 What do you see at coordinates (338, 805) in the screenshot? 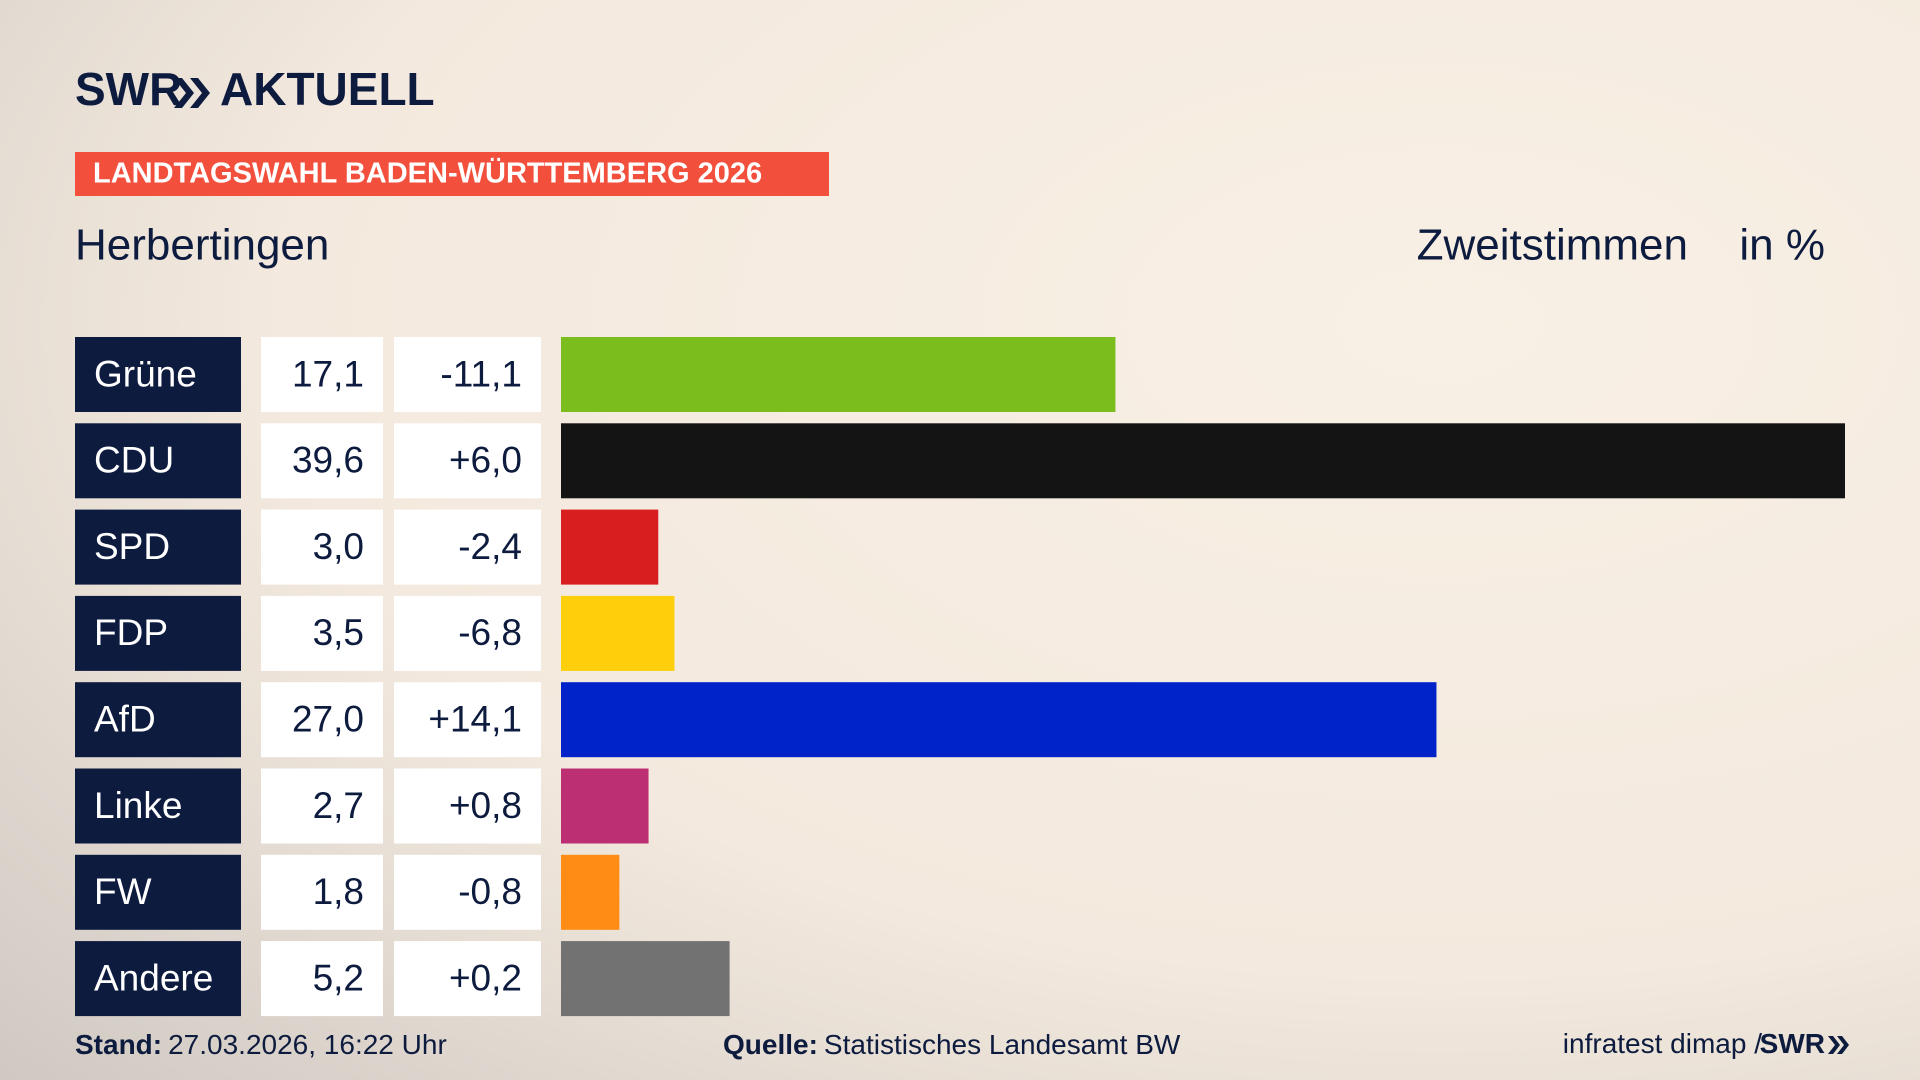
I see `value-label: 2,7` at bounding box center [338, 805].